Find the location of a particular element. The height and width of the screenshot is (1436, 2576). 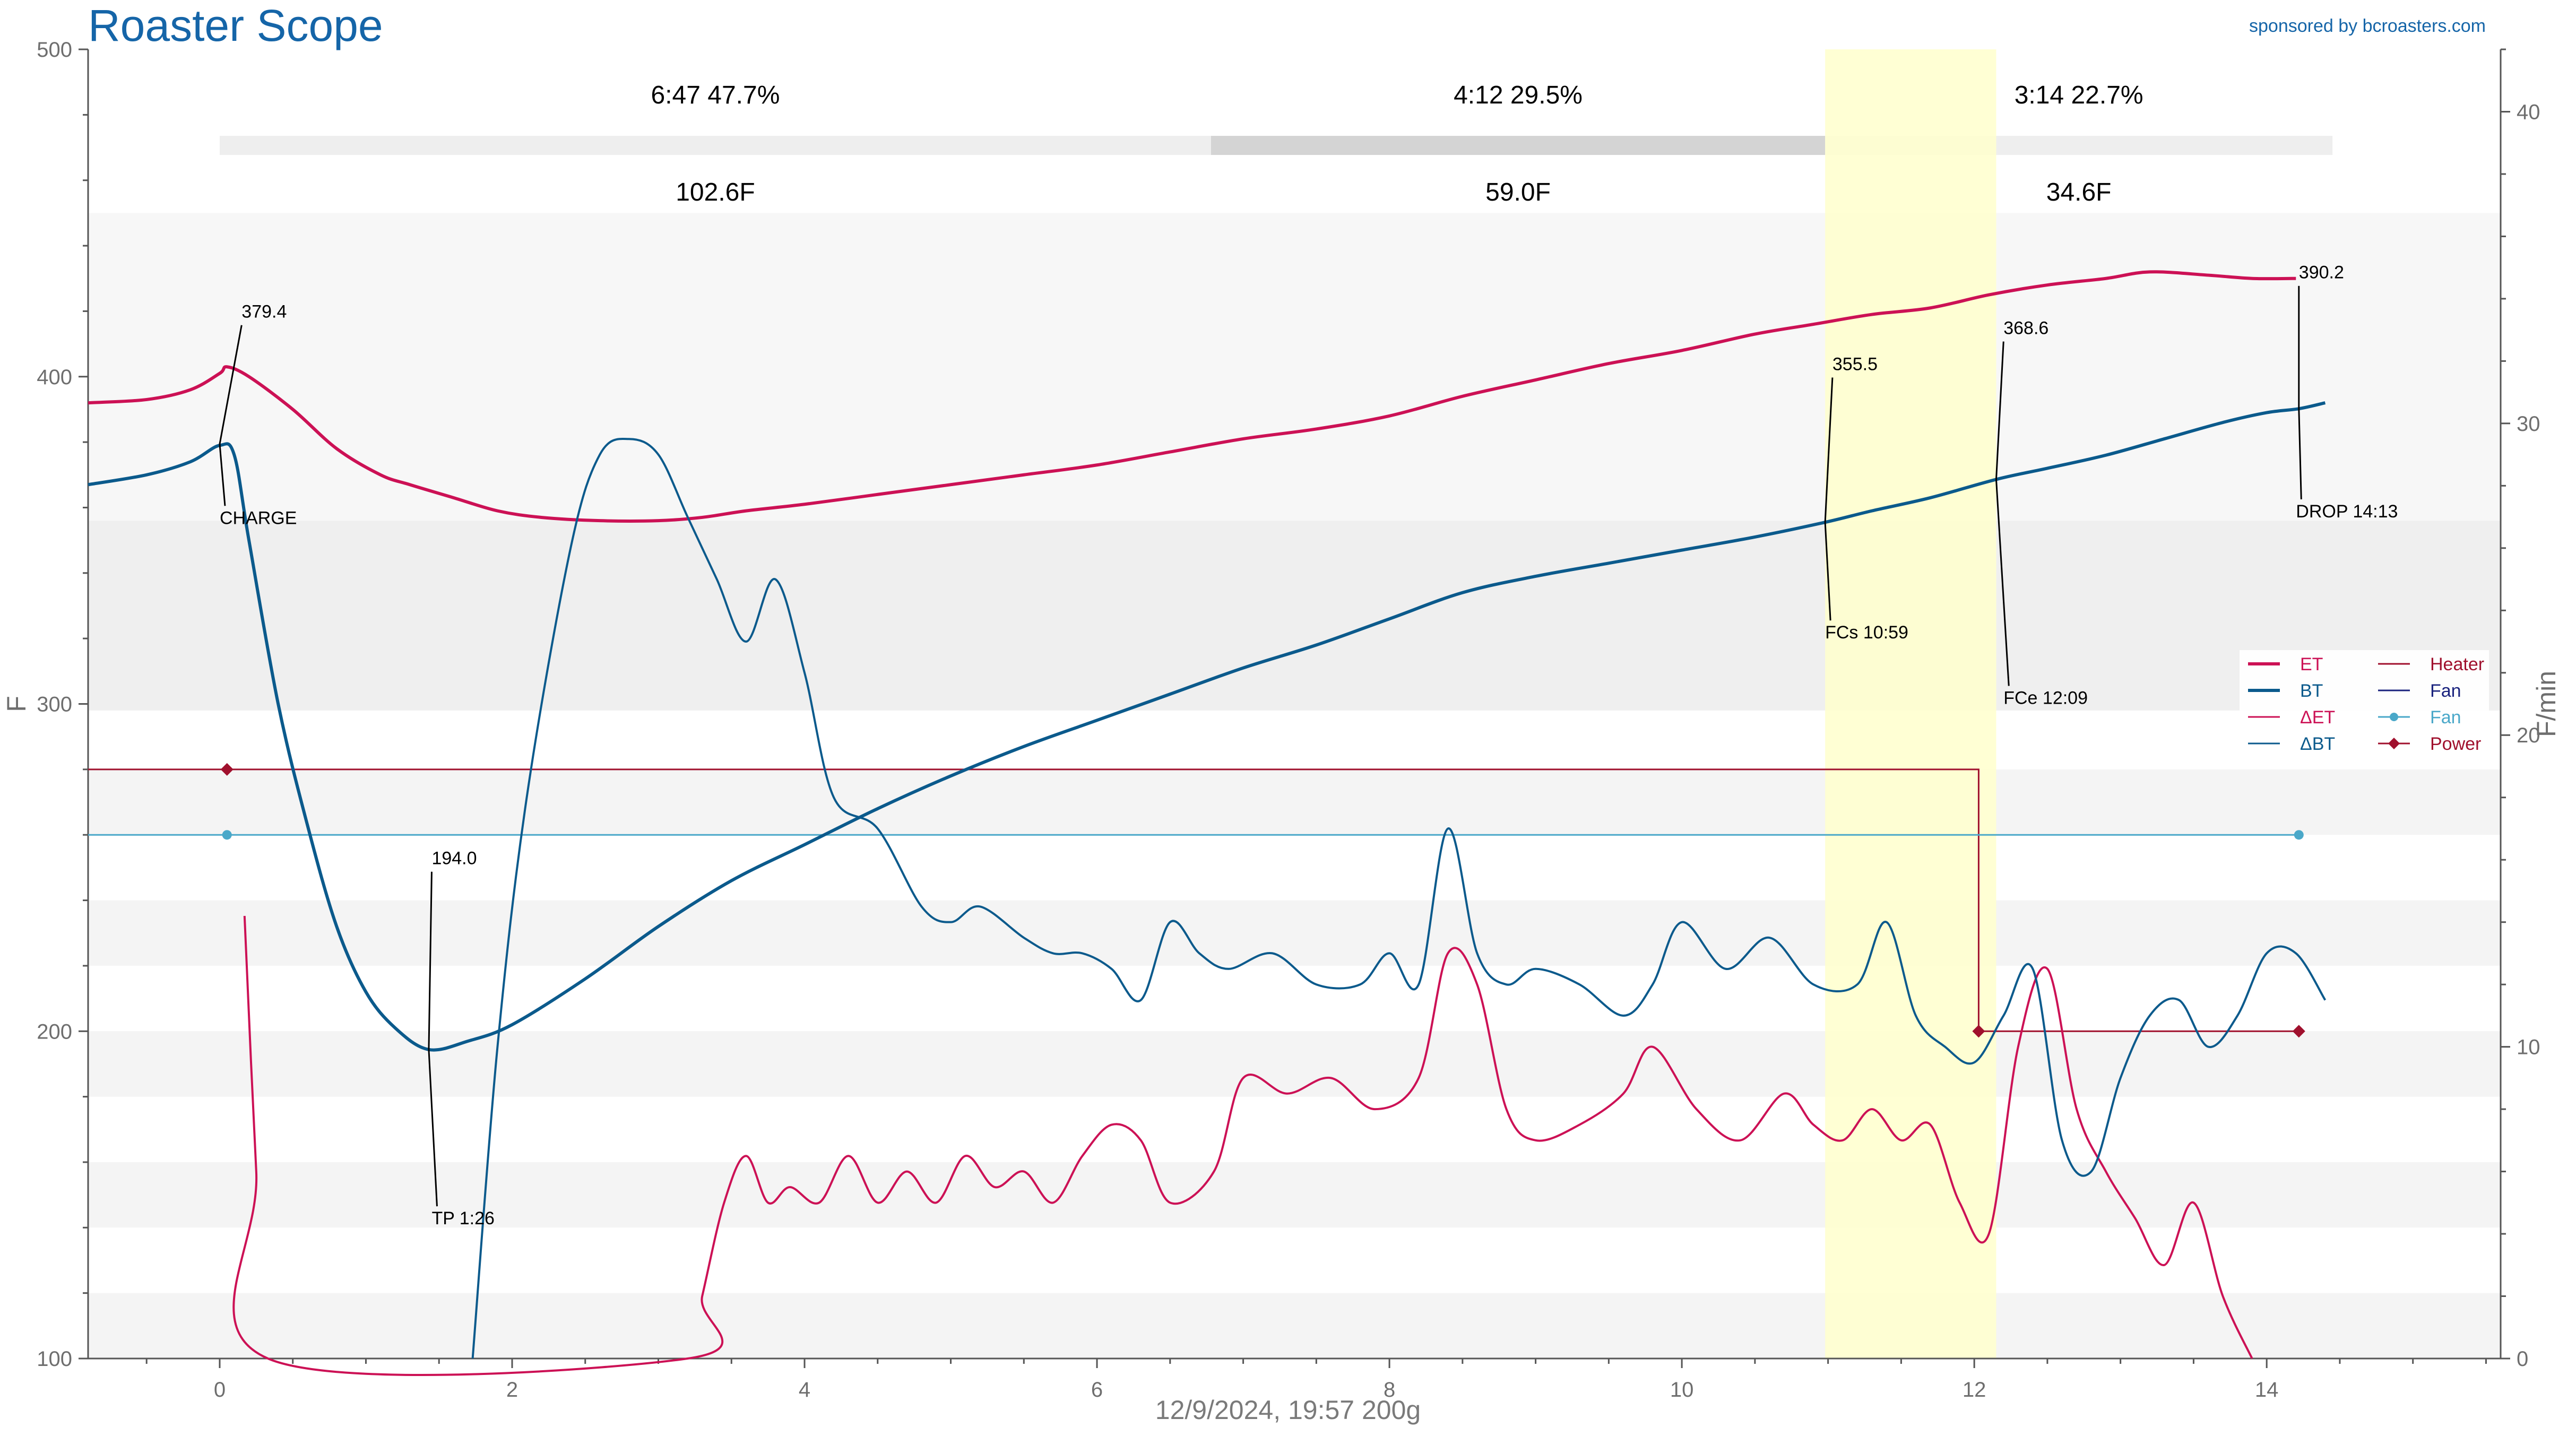

first-crack-band is located at coordinates (1910, 704).